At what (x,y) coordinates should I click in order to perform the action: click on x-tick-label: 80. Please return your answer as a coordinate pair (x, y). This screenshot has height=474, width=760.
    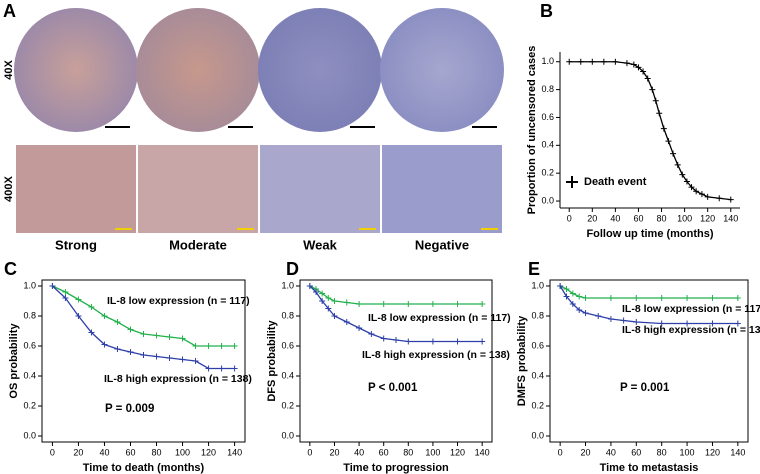
    Looking at the image, I should click on (662, 218).